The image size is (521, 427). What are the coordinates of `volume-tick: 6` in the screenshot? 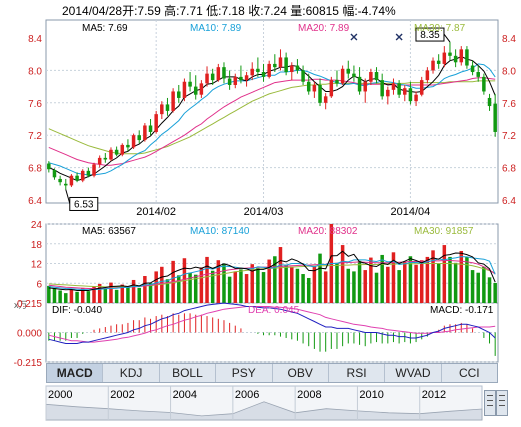 It's located at (39, 284).